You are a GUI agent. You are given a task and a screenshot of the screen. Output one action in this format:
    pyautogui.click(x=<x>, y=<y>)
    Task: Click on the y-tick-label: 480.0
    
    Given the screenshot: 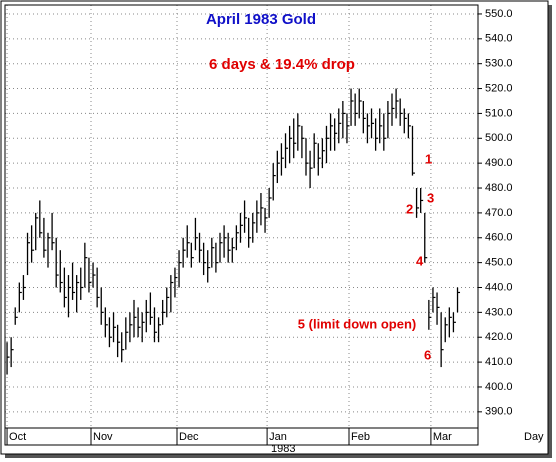 What is the action you would take?
    pyautogui.click(x=499, y=188)
    